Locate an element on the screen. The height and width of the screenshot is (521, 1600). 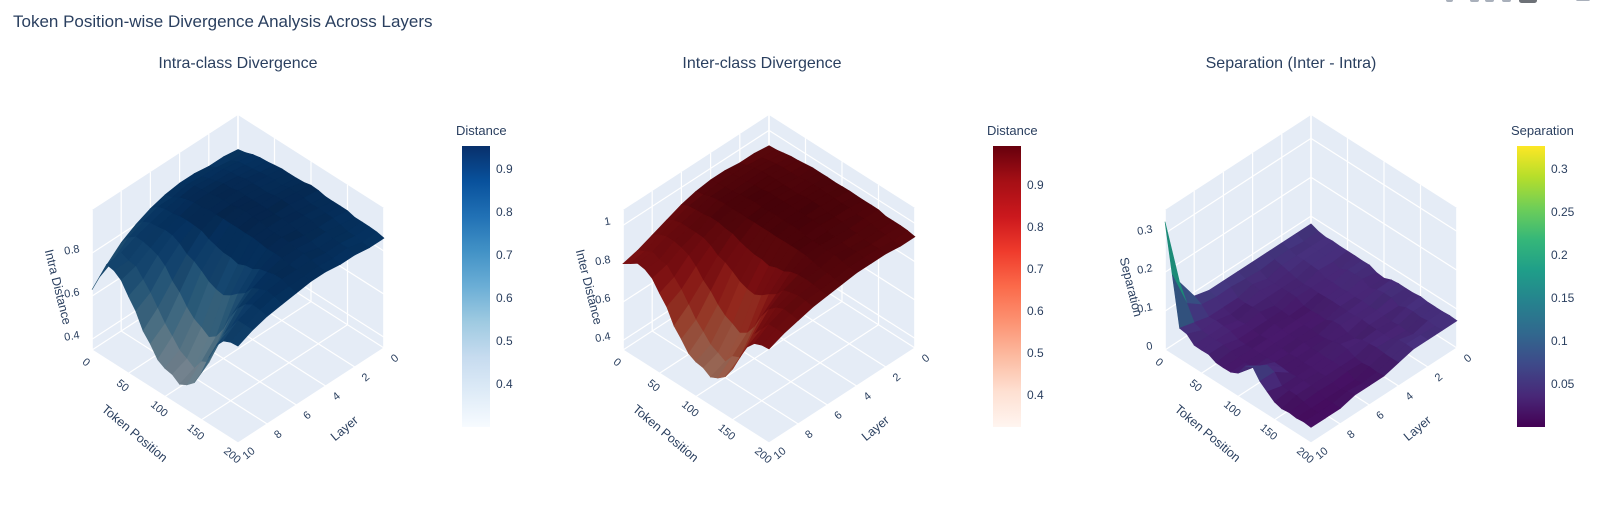
modebar-icons-partial is located at coordinates (1520, 3).